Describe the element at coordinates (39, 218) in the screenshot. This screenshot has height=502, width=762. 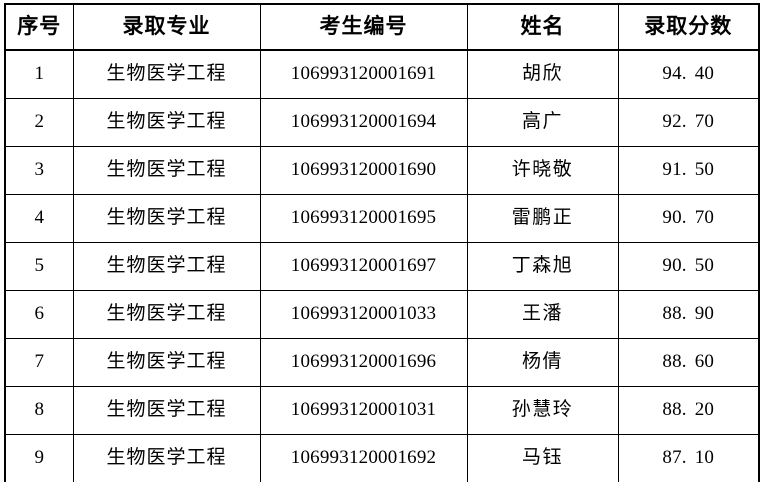
I see `cell-index: 4` at that location.